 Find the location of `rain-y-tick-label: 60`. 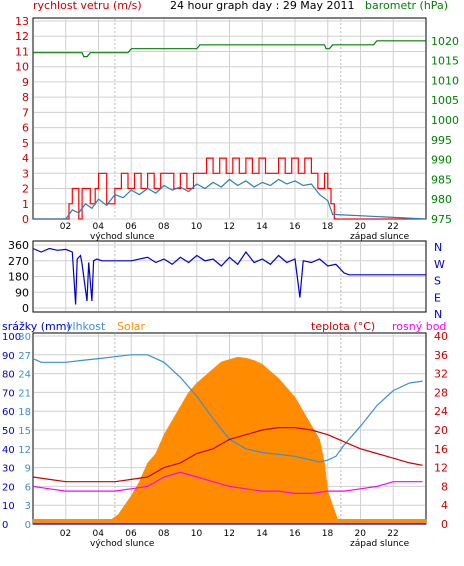

rain-y-tick-label: 60 is located at coordinates (8, 412).